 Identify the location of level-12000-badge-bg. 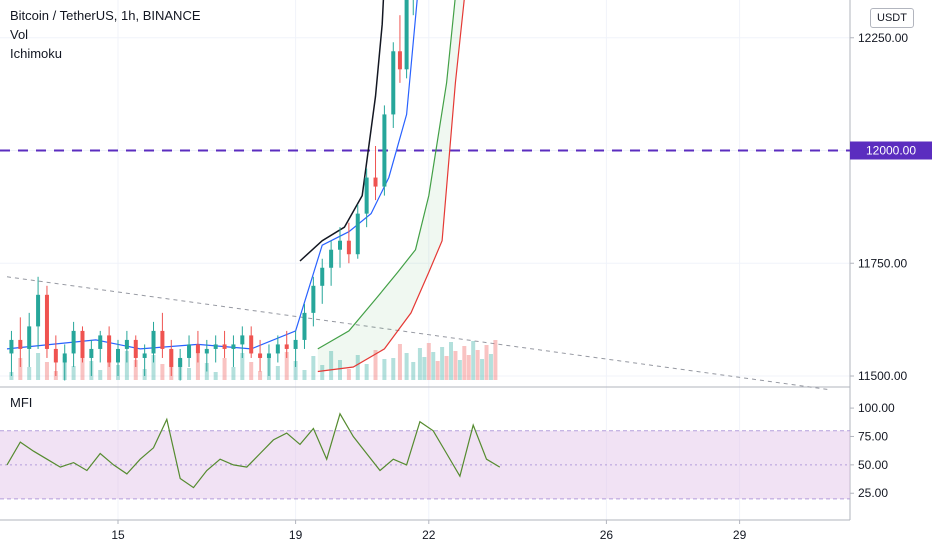
(891, 150).